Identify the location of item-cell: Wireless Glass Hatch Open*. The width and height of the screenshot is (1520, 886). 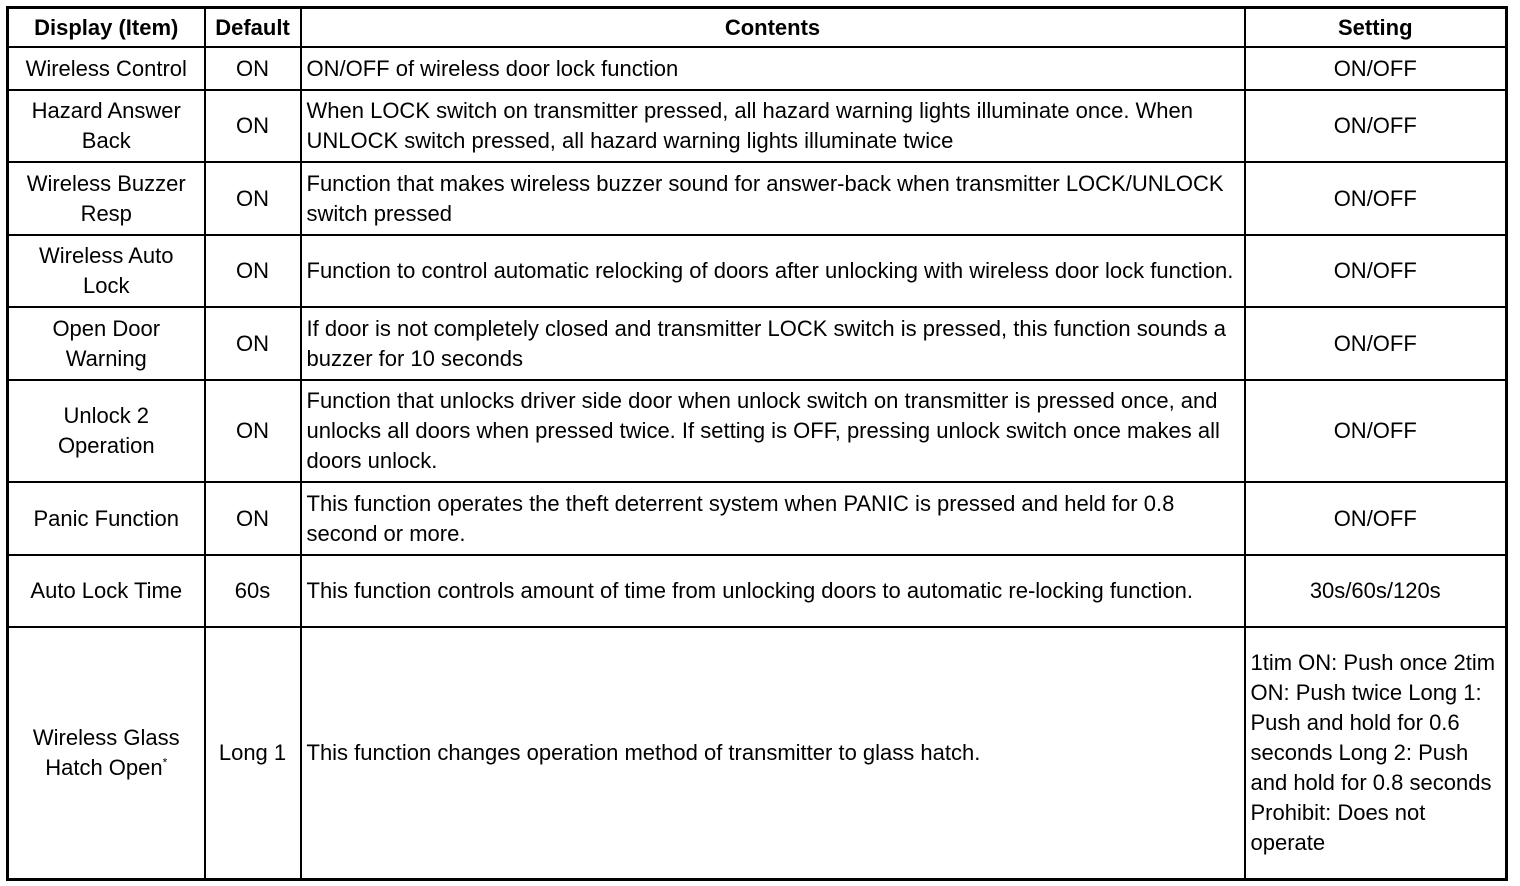
(106, 753).